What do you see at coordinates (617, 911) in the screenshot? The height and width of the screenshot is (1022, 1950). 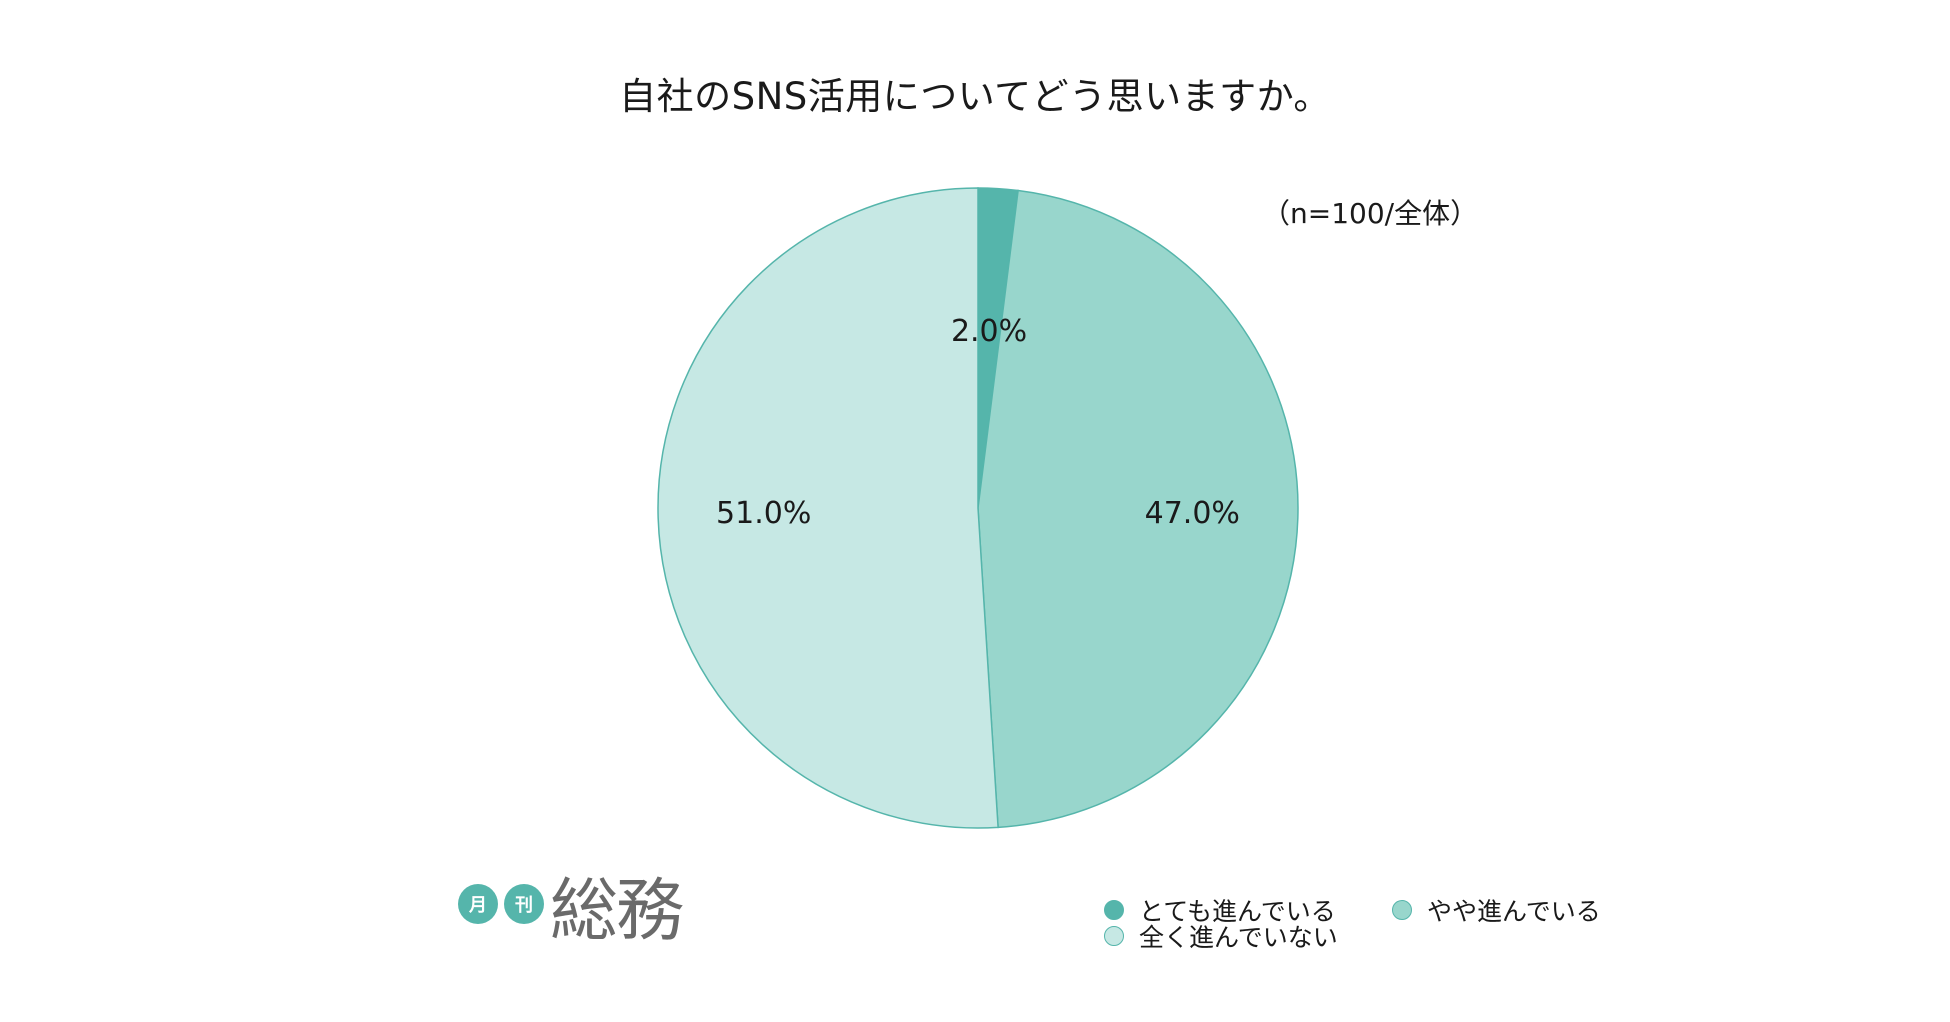 I see `logo-wordmark: 総務` at bounding box center [617, 911].